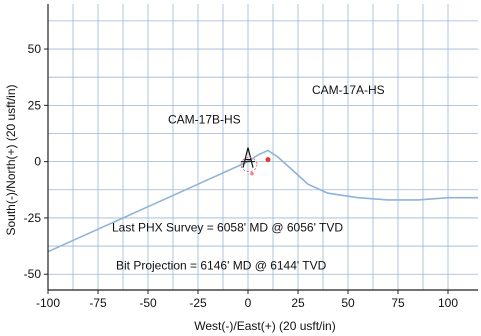  What do you see at coordinates (398, 303) in the screenshot?
I see `x-tick-label: 75` at bounding box center [398, 303].